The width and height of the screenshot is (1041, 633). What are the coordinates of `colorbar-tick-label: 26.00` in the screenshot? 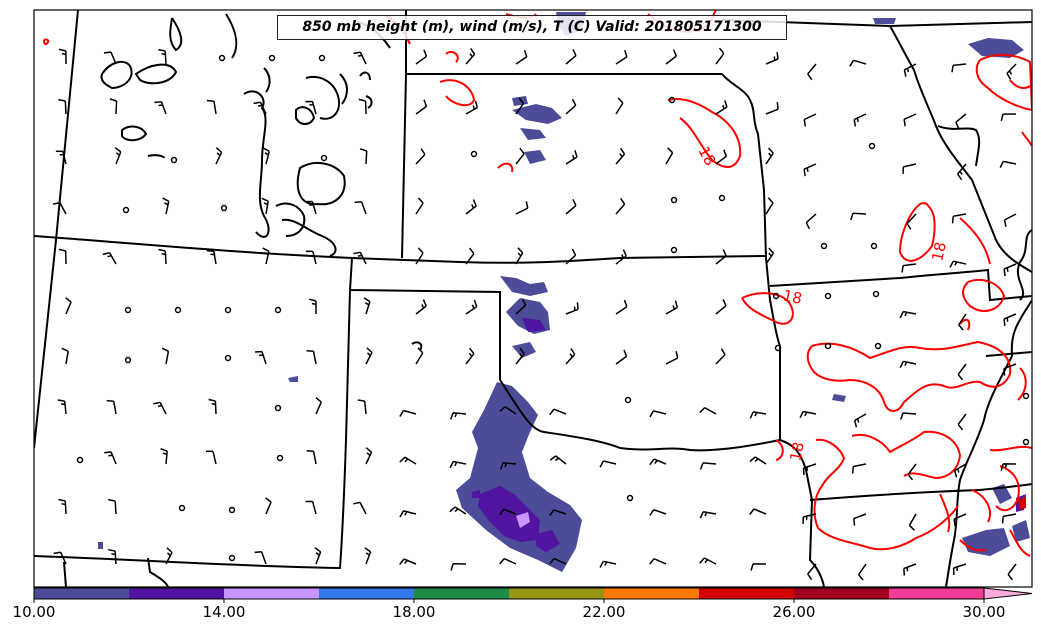 It's located at (794, 612).